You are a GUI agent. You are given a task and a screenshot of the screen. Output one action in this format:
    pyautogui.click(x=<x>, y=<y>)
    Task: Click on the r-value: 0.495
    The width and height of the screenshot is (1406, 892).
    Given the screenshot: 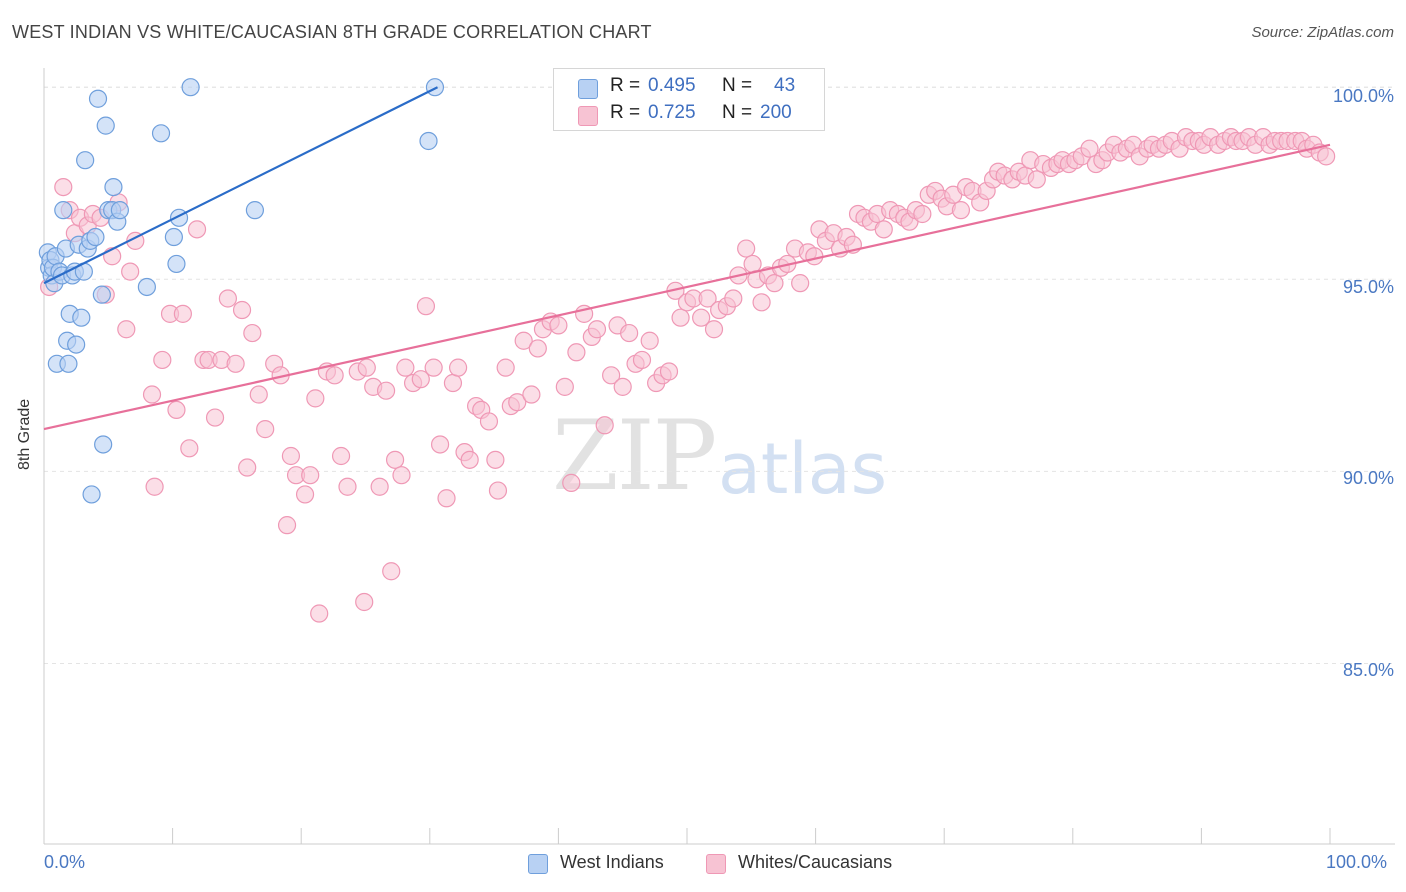 What is the action you would take?
    pyautogui.click(x=672, y=85)
    